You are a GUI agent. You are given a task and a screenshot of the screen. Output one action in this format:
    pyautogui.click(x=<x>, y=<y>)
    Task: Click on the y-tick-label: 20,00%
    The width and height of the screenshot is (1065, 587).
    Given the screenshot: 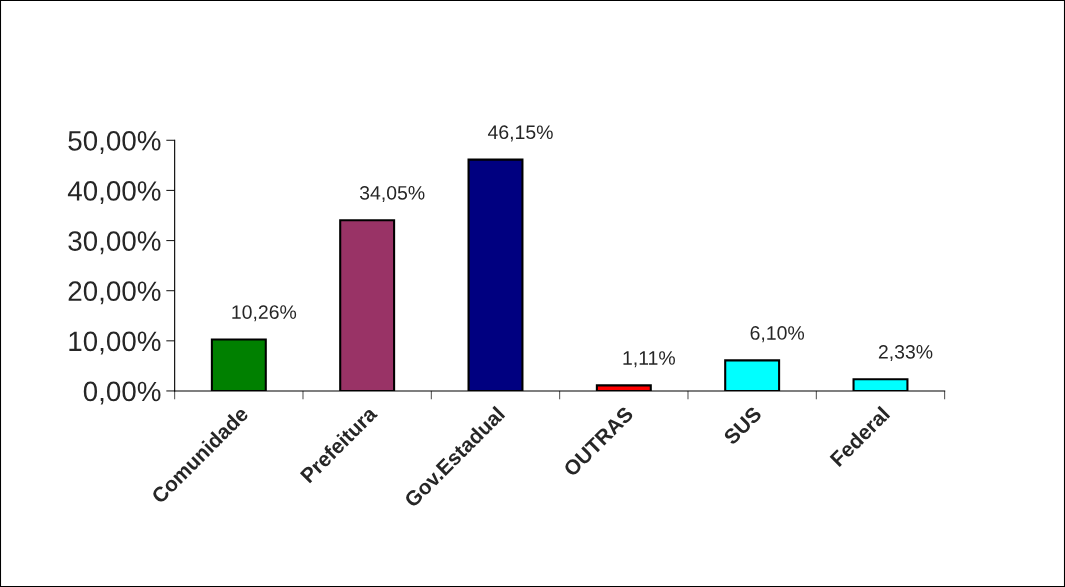 What is the action you would take?
    pyautogui.click(x=114, y=293)
    